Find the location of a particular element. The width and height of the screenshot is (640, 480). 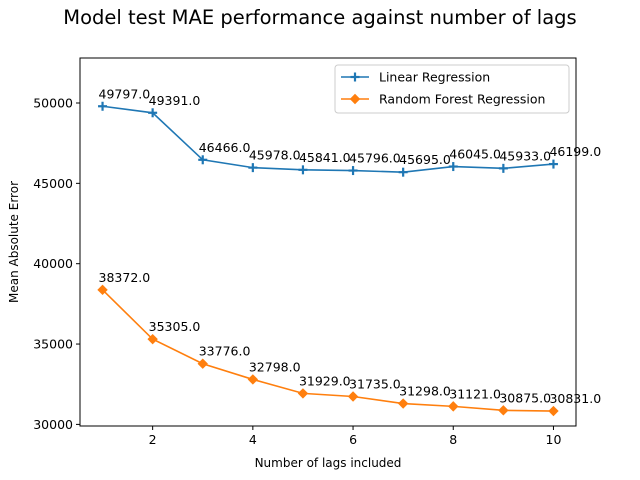

data-label-linear-regression: 49797.0 is located at coordinates (125, 93).